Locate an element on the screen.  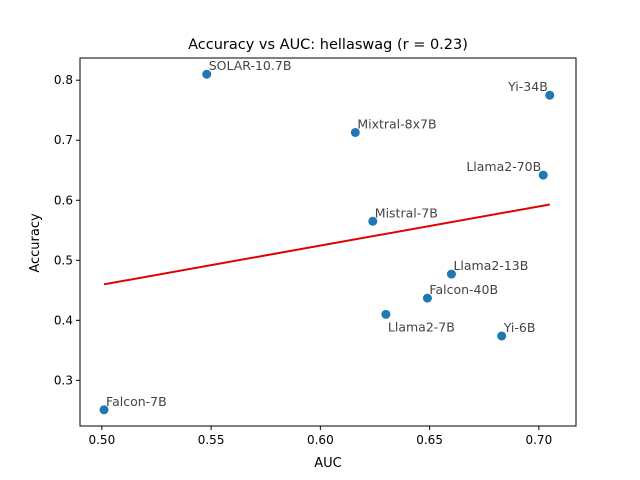
y-tick-label: 0.7 is located at coordinates (63, 140).